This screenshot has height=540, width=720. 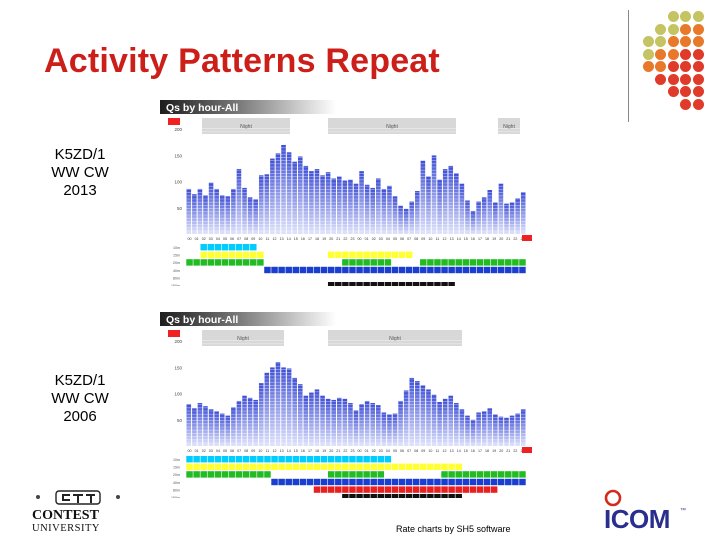 What do you see at coordinates (345, 451) in the screenshot?
I see `x-tick-label: 22` at bounding box center [345, 451].